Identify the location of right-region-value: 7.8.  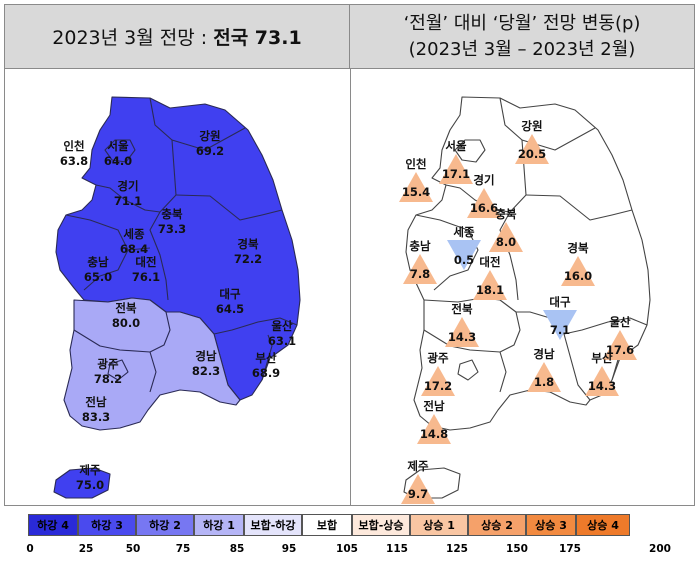
(420, 274).